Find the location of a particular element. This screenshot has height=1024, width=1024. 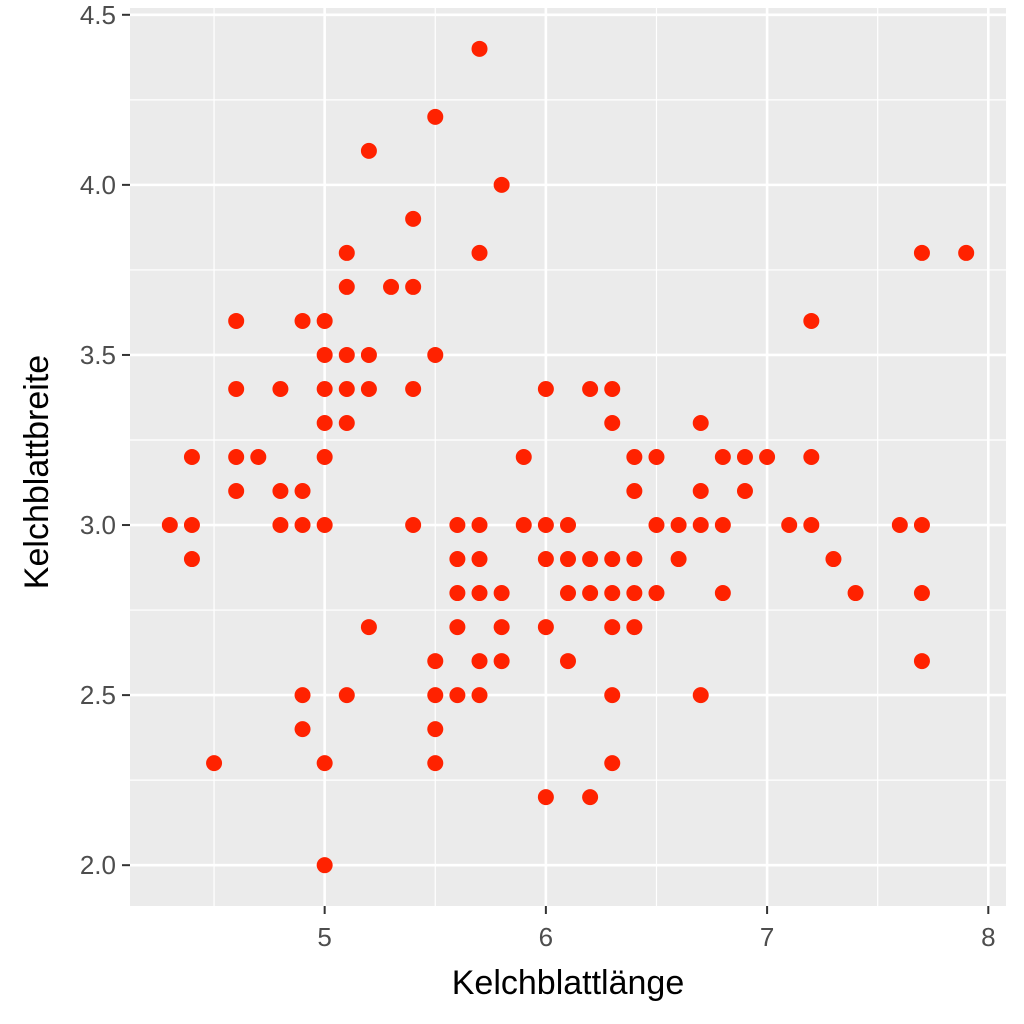

y-tick-label: 3.0 is located at coordinates (98, 525).